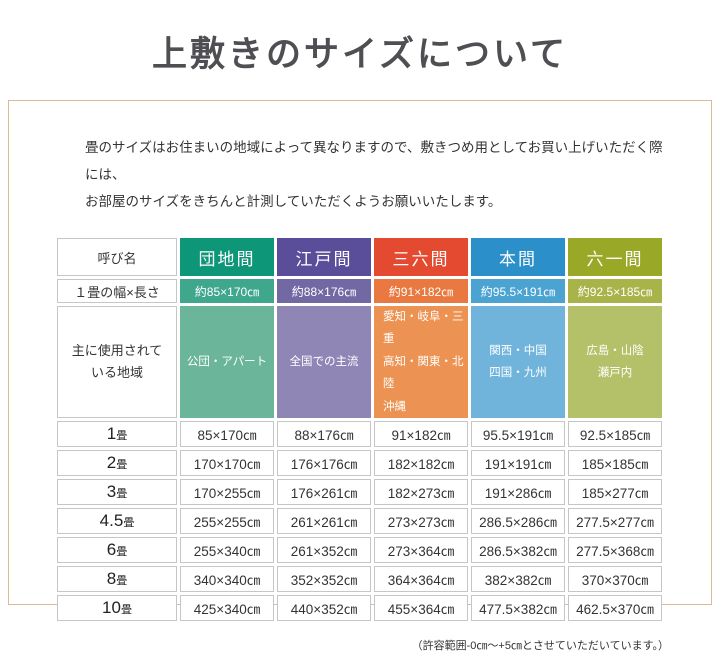 The height and width of the screenshot is (653, 720). I want to click on size-value-cell: 176×176㎝, so click(324, 463).